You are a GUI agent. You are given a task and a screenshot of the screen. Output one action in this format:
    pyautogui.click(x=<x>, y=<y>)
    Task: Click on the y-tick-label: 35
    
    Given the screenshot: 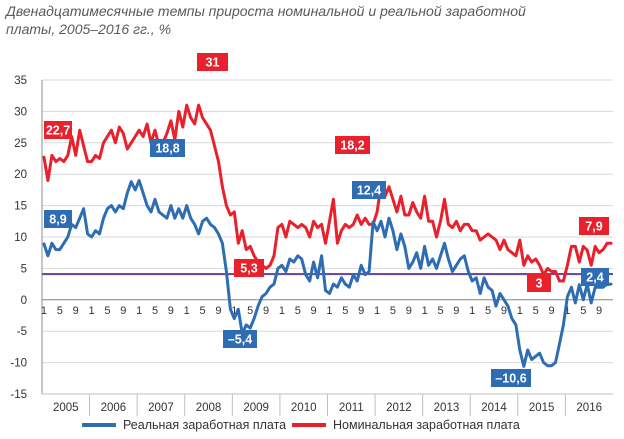 What is the action you would take?
    pyautogui.click(x=20, y=81)
    